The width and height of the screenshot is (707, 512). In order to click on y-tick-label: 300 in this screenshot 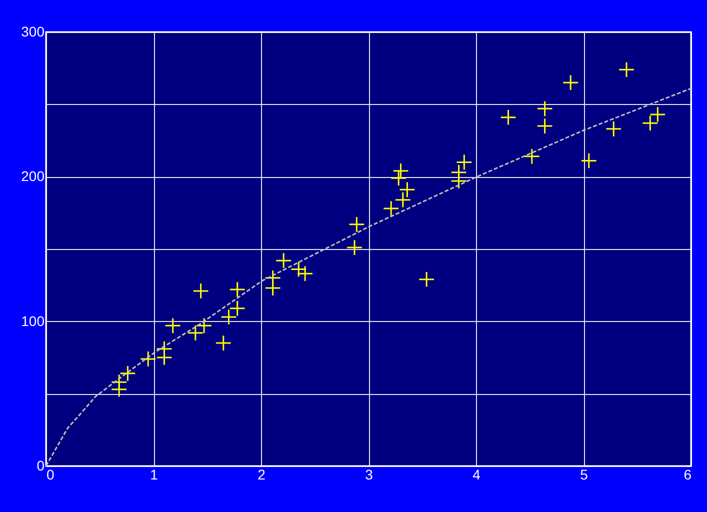, I will do `click(33, 32)`.